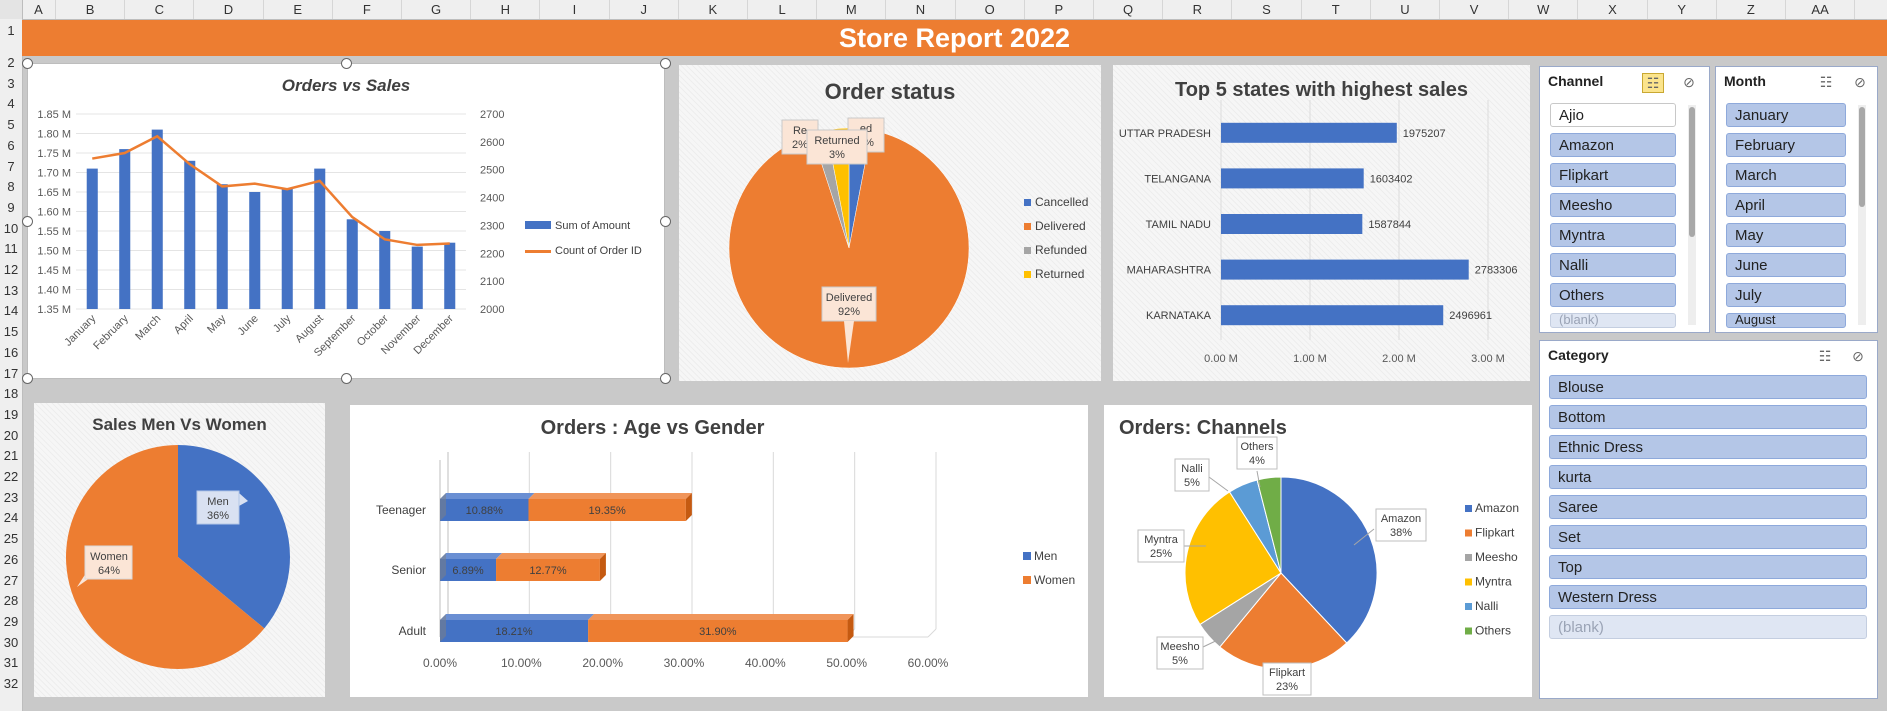 This screenshot has height=711, width=1887. I want to click on slicer-item: Others, so click(1613, 295).